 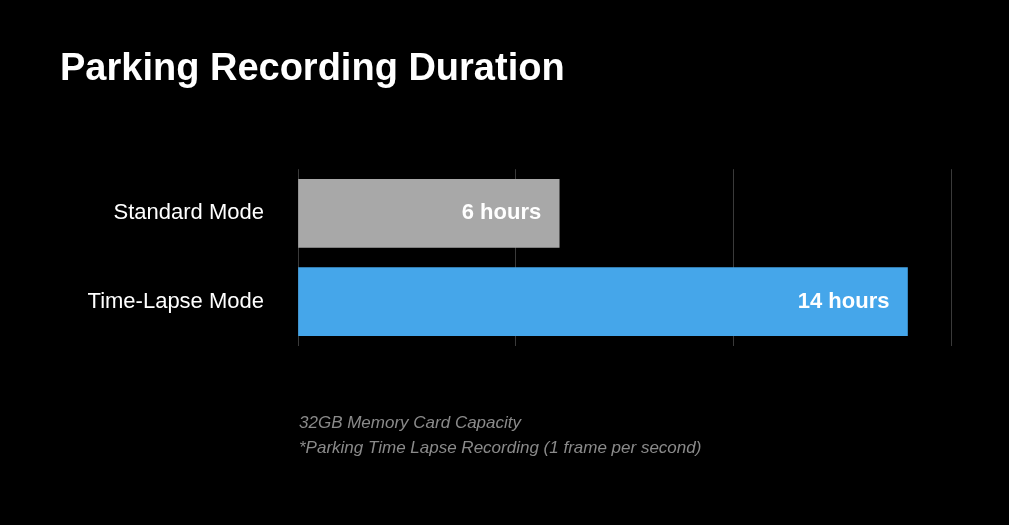 What do you see at coordinates (312, 67) in the screenshot?
I see `chart-title: Parking Recording Duration` at bounding box center [312, 67].